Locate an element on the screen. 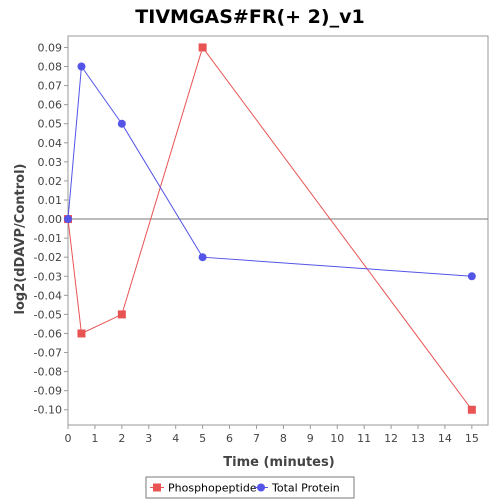  legend-phosphopeptide-marker is located at coordinates (157, 487).